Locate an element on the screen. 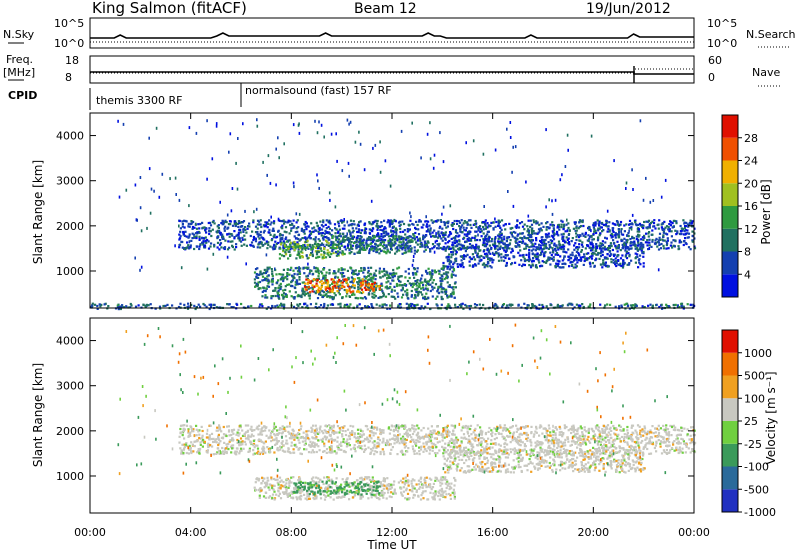  colorbar-tick-label: -500 is located at coordinates (756, 489).